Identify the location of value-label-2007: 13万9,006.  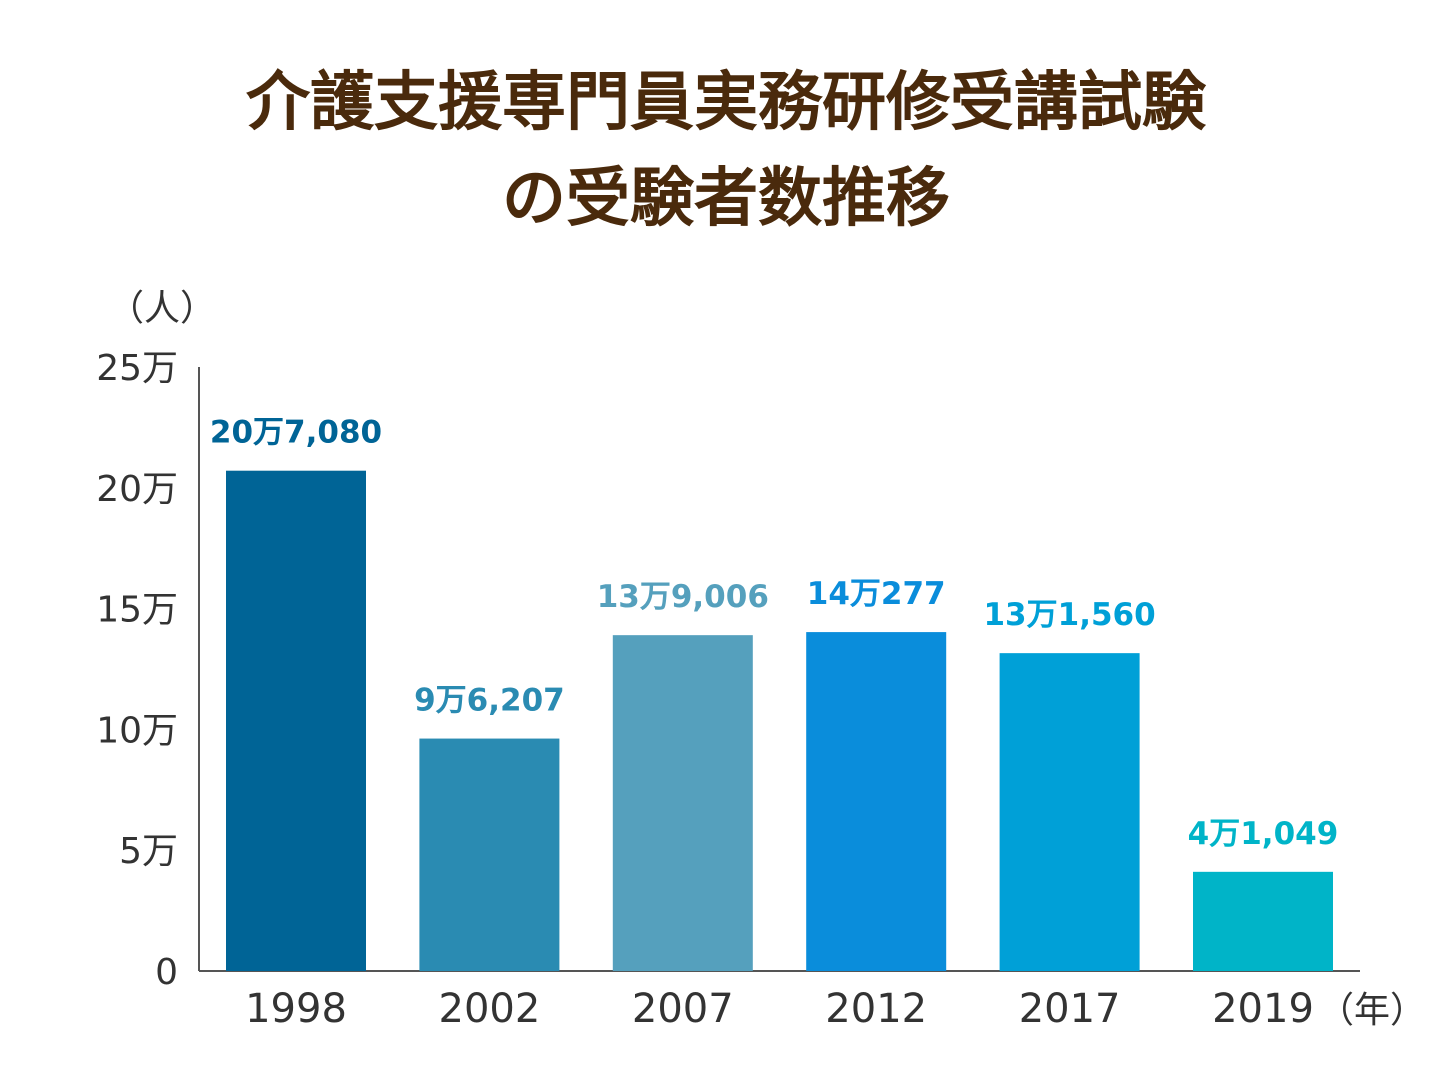
(683, 597).